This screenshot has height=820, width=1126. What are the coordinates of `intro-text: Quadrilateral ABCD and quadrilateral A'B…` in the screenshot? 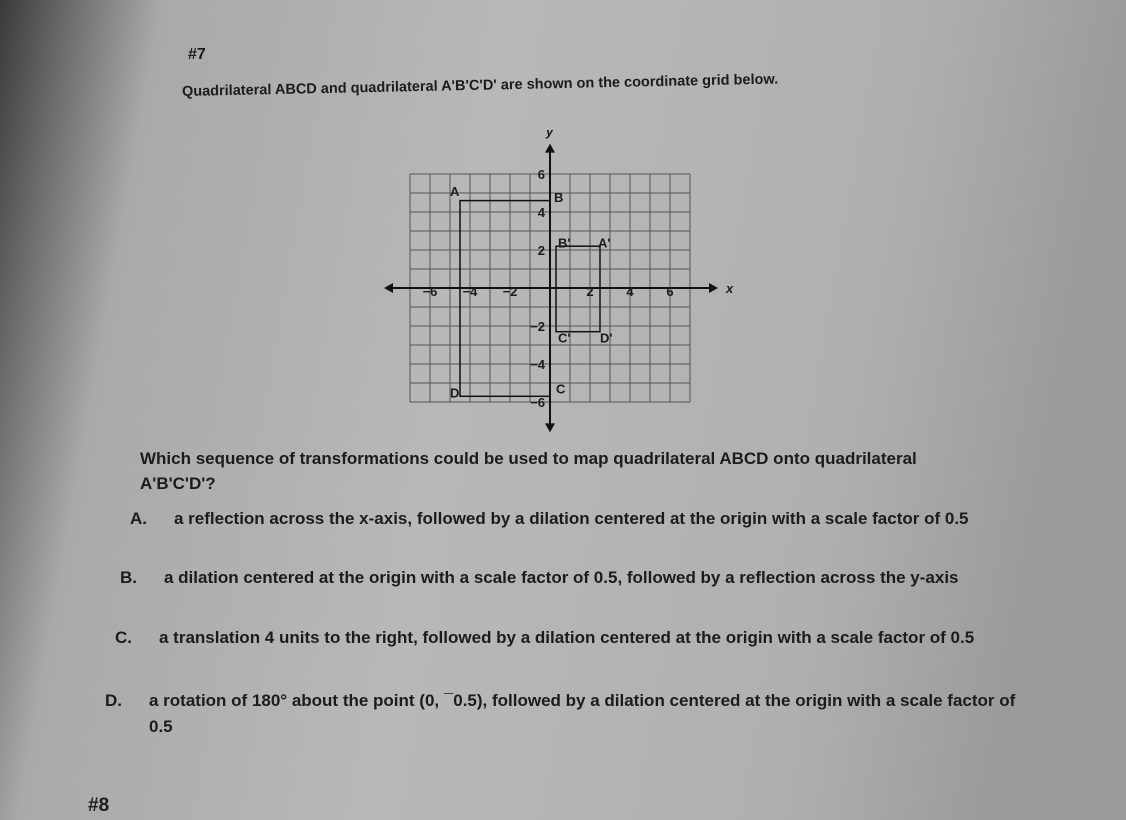 It's located at (480, 85).